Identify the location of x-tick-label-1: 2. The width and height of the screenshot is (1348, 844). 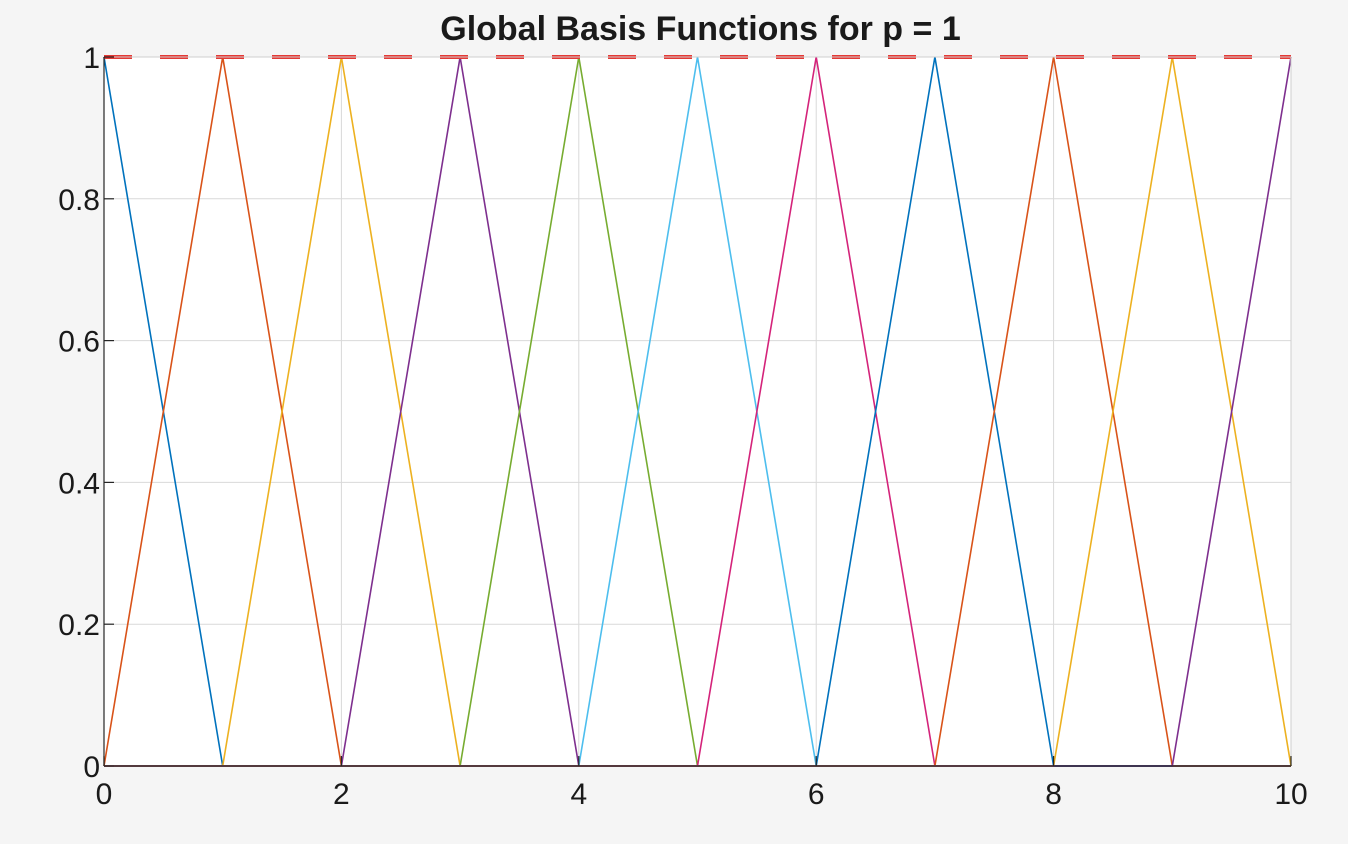
(341, 794).